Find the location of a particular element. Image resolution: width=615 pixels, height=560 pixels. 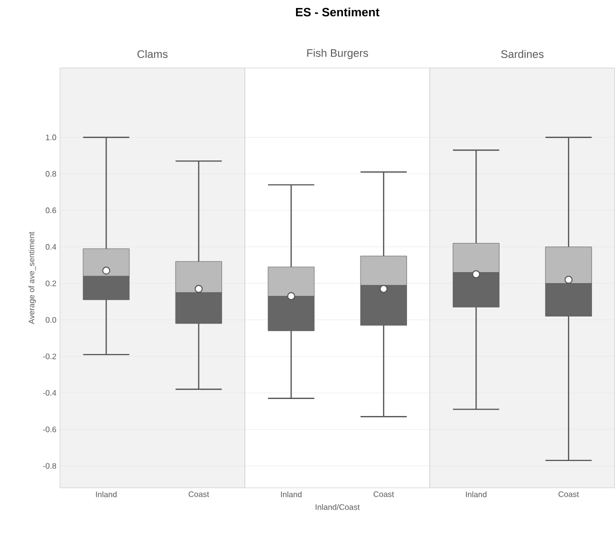

chart-subtitle: Fish Burgers is located at coordinates (337, 54).